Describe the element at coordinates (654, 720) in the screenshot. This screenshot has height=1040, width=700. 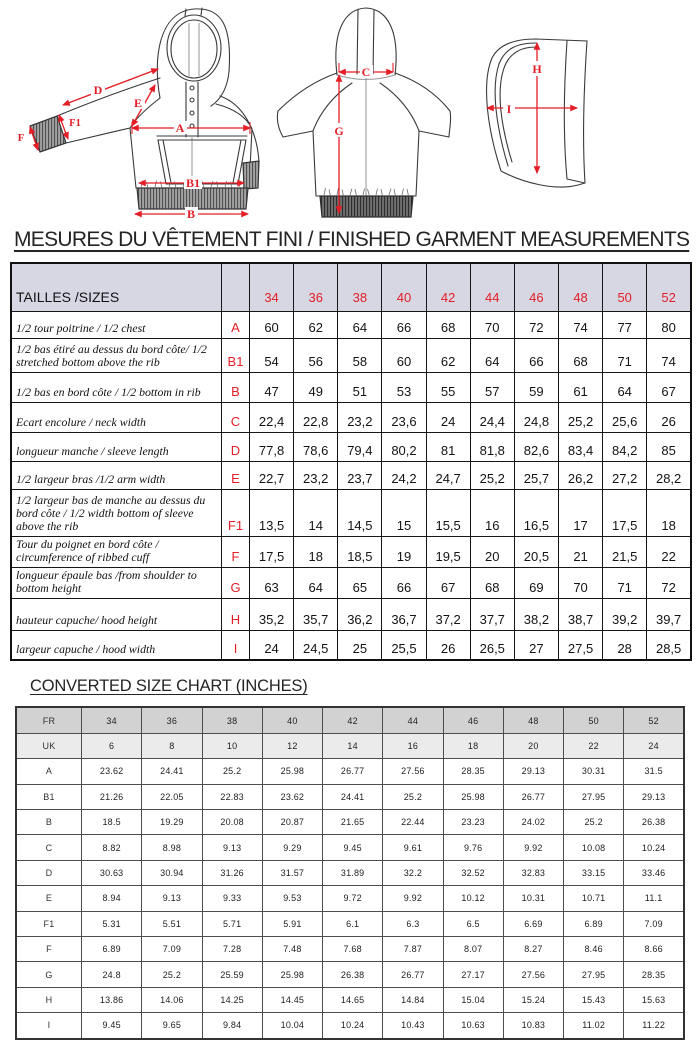
I see `fr-size-row-value: 52` at that location.